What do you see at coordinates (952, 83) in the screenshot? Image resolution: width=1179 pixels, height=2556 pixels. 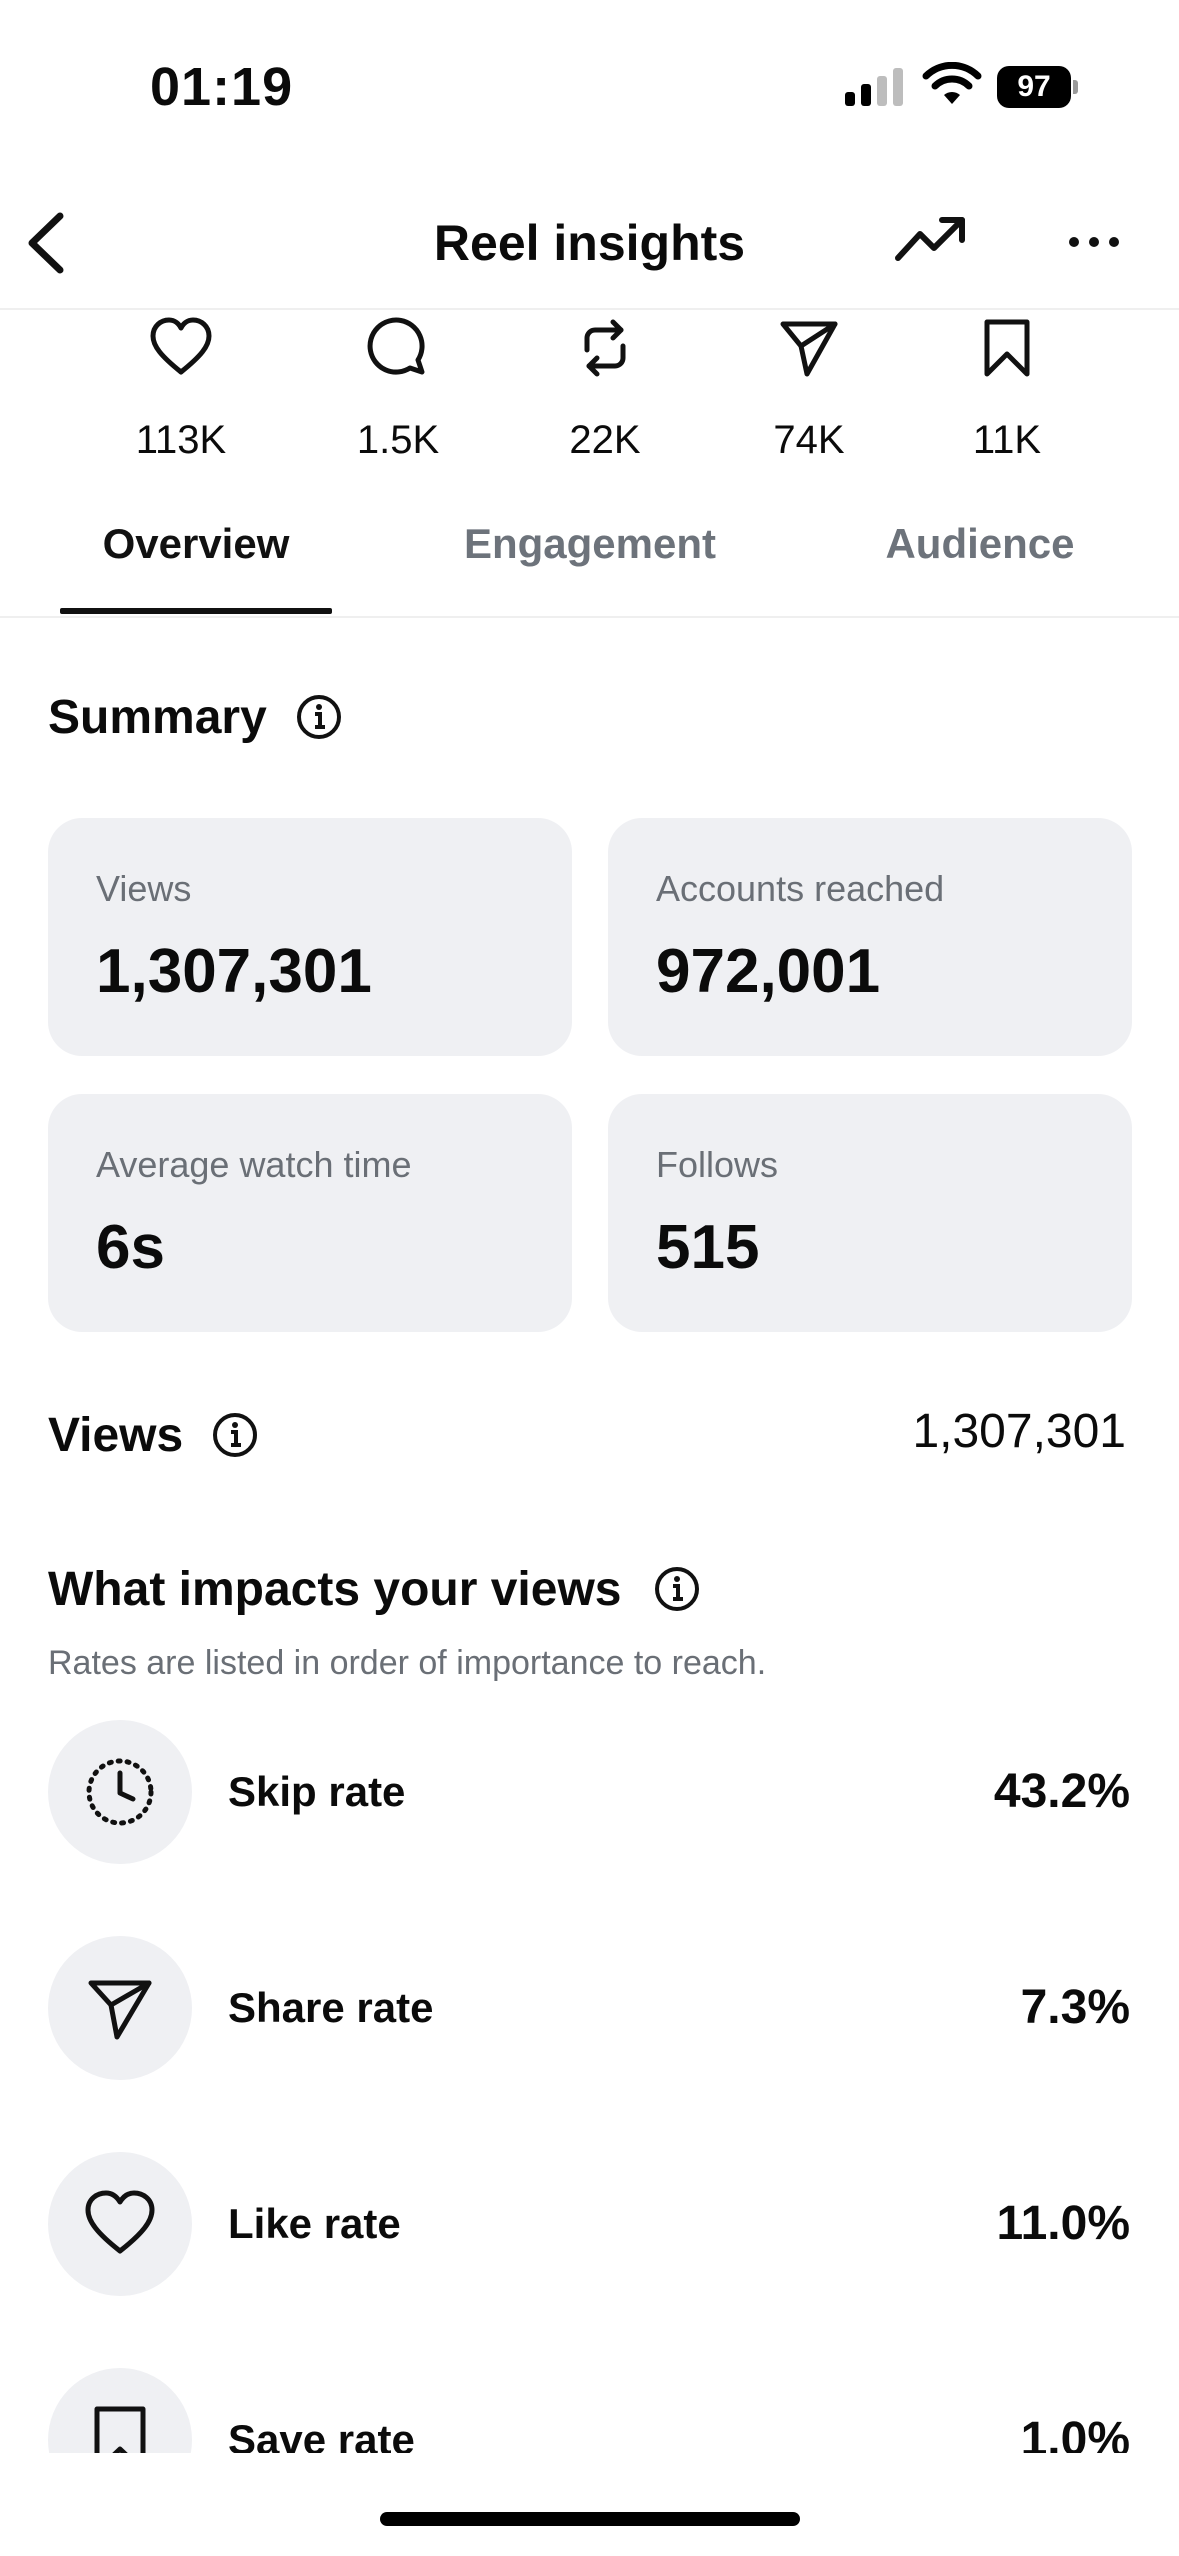 I see `wifi-icon` at bounding box center [952, 83].